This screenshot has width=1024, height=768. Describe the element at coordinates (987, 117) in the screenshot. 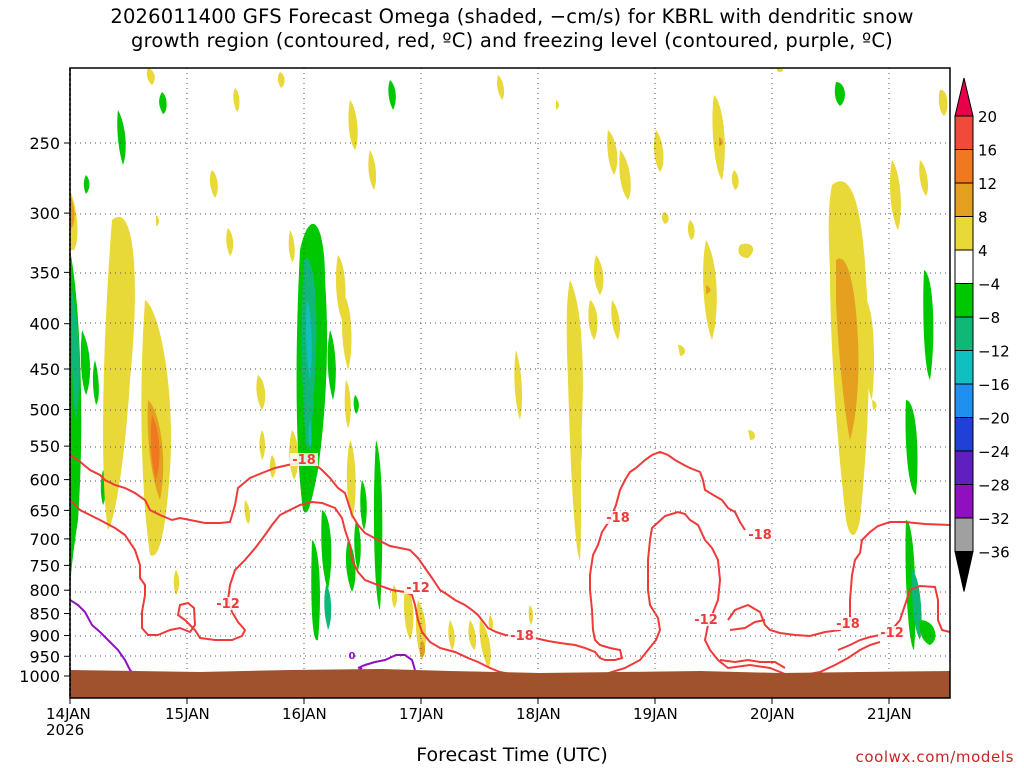

I see `colorbar-tick-label: 20` at that location.